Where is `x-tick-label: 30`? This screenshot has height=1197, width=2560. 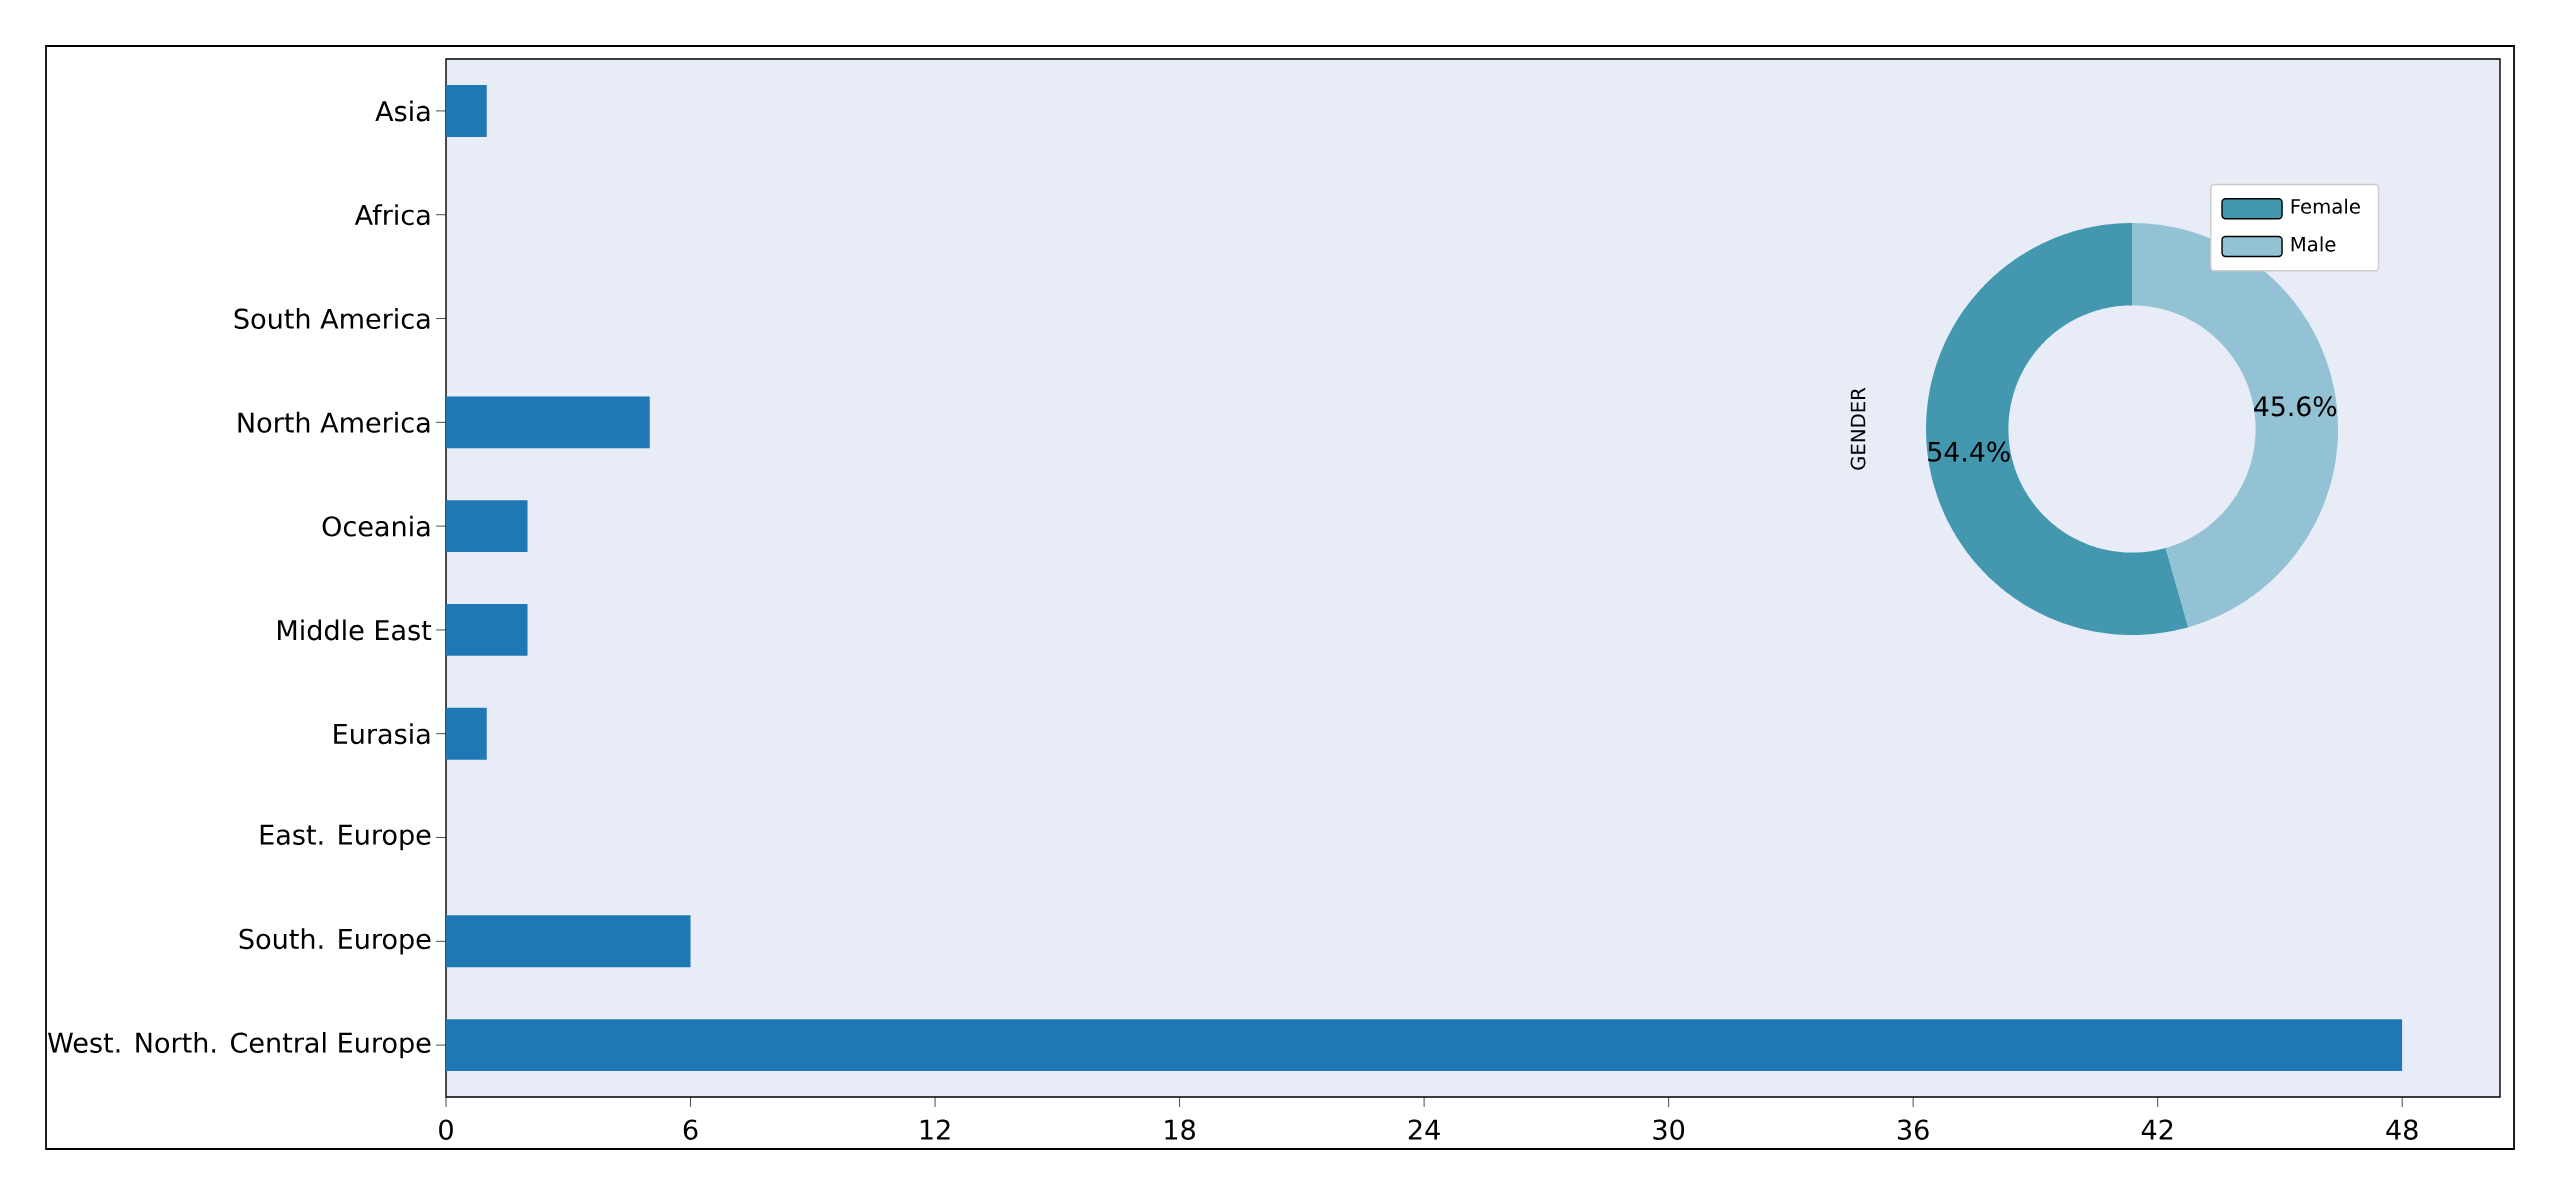 x-tick-label: 30 is located at coordinates (1669, 1129).